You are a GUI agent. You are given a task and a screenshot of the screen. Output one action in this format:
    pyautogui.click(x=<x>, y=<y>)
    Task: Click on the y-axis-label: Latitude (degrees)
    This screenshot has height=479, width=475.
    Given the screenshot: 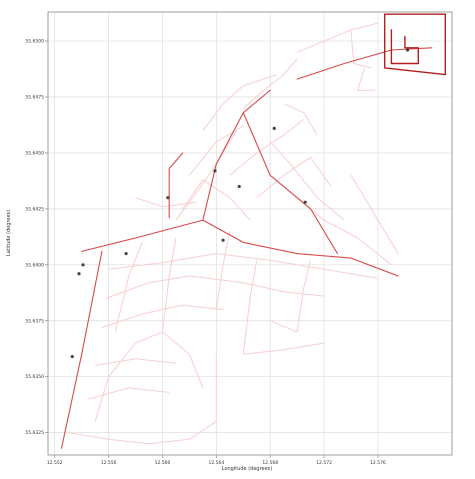 What is the action you would take?
    pyautogui.click(x=9, y=233)
    